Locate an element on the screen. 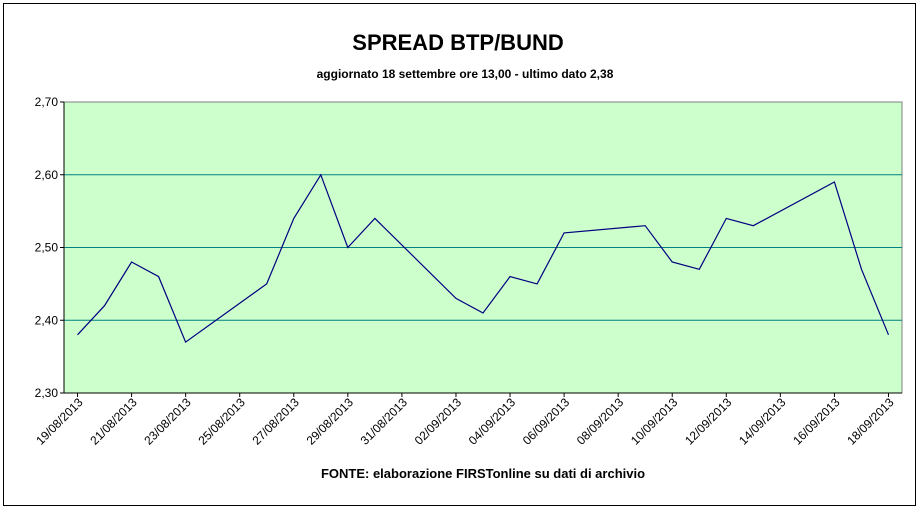  y-tick-label: 2,40 is located at coordinates (47, 320).